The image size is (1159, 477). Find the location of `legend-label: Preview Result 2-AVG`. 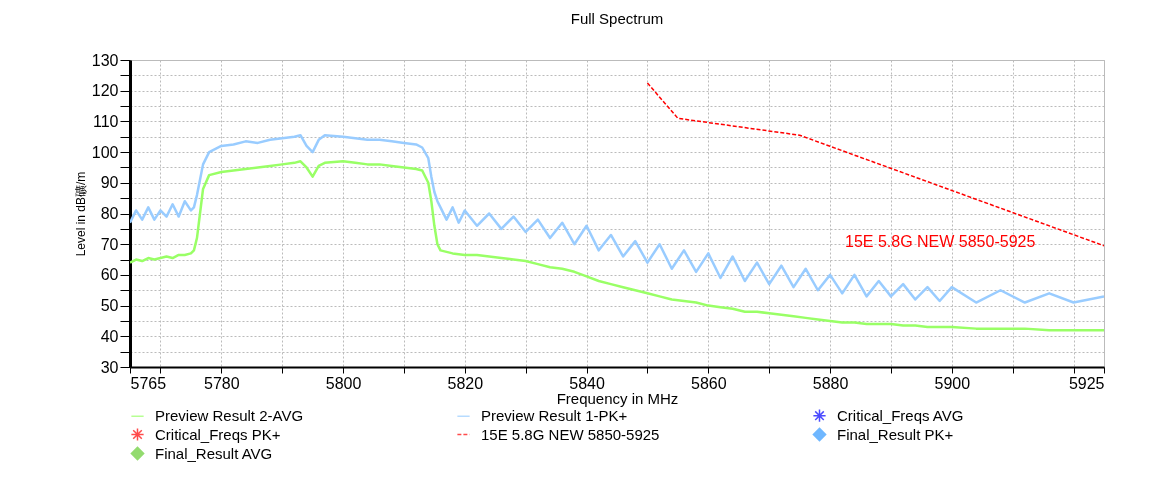

legend-label: Preview Result 2-AVG is located at coordinates (229, 416).